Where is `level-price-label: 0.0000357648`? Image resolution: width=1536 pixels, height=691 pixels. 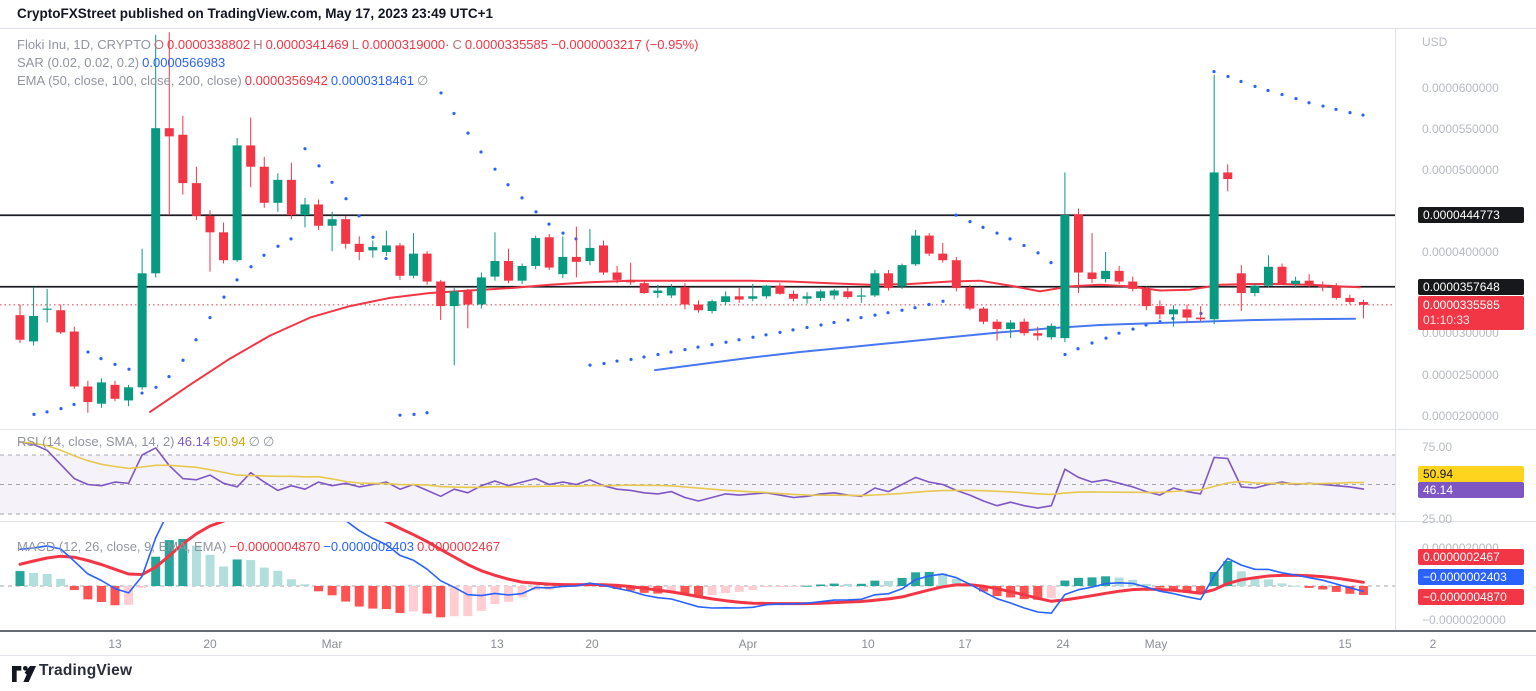
level-price-label: 0.0000357648 is located at coordinates (1471, 287).